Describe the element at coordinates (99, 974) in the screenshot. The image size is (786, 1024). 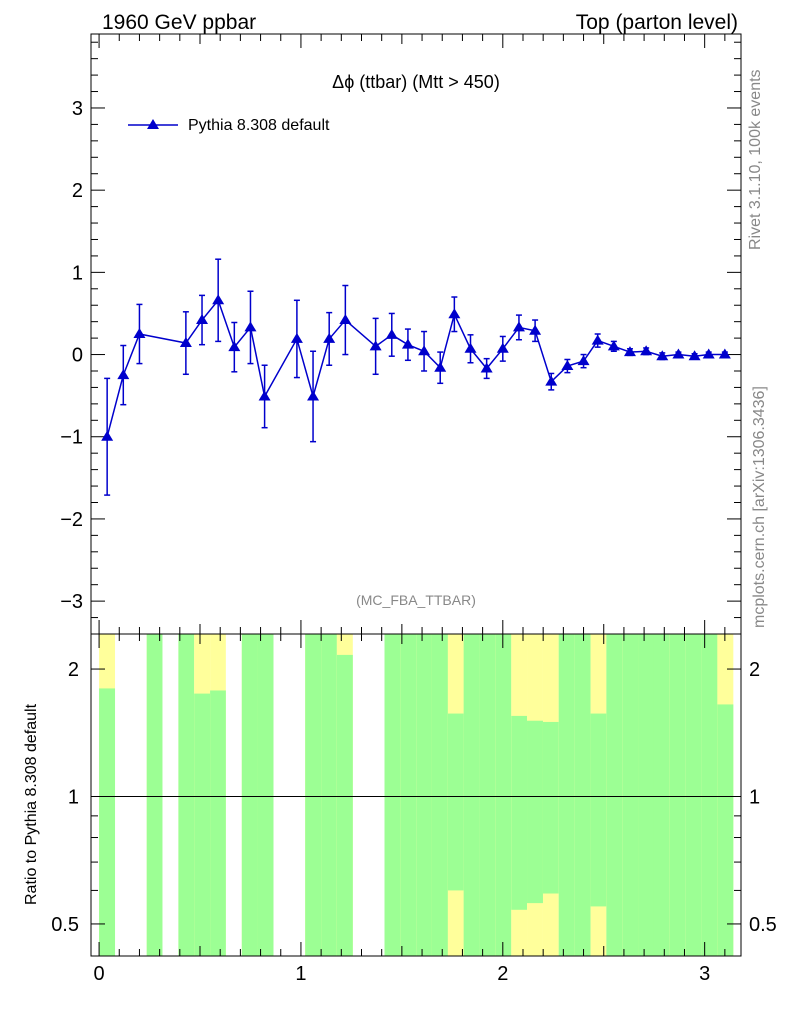
I see `ratio-xtick-label: 0` at that location.